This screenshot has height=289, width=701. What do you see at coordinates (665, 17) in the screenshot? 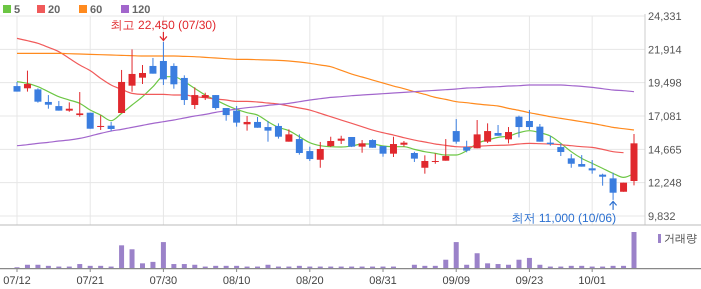
I see `y-tick-label: 24,331` at bounding box center [665, 17].